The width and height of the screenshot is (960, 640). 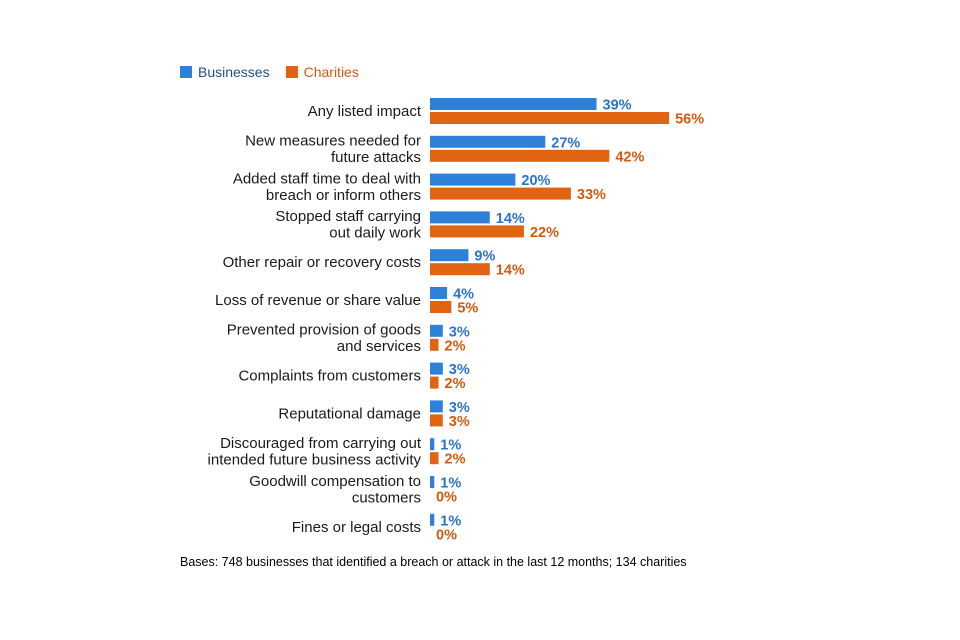 What do you see at coordinates (510, 219) in the screenshot?
I see `data-label-businesses: 14%` at bounding box center [510, 219].